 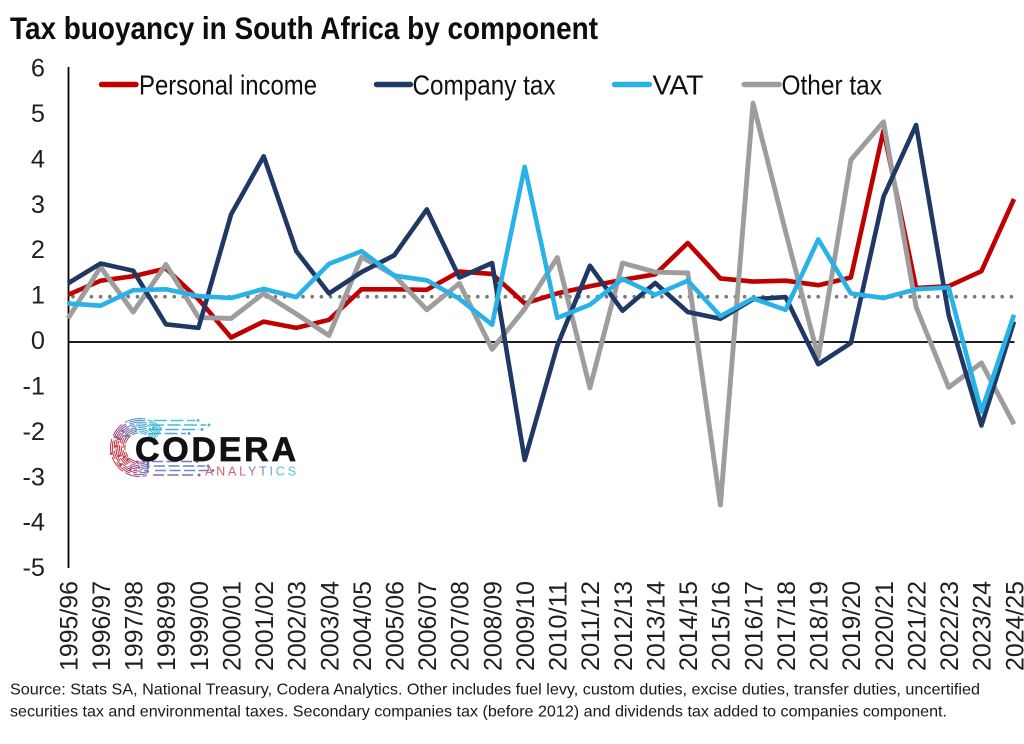 What do you see at coordinates (135, 626) in the screenshot?
I see `svg-text: 1997/98` at bounding box center [135, 626].